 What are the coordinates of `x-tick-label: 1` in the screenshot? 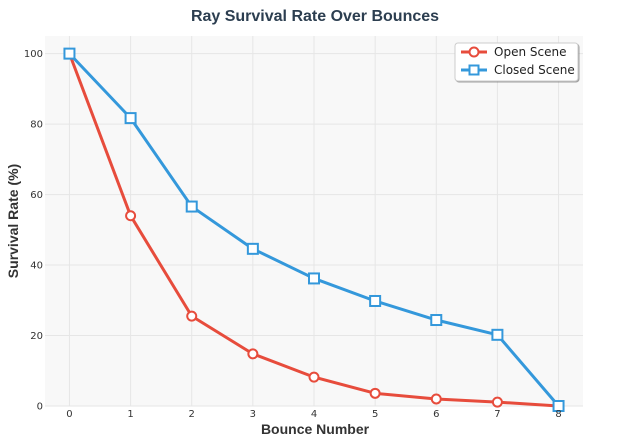 It's located at (130, 414).